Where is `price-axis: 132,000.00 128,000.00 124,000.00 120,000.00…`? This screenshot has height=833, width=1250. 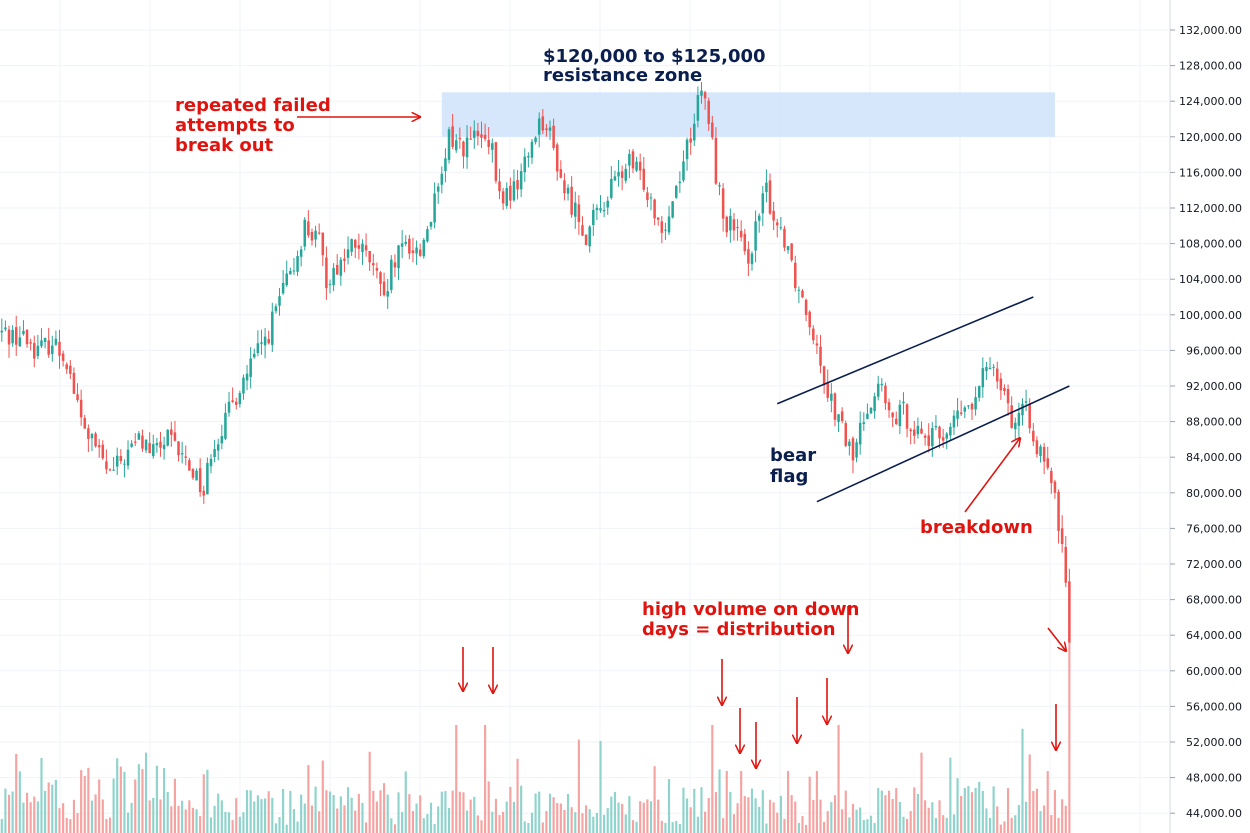 price-axis: 132,000.00 128,000.00 124,000.00 120,000.00… is located at coordinates (1206, 422).